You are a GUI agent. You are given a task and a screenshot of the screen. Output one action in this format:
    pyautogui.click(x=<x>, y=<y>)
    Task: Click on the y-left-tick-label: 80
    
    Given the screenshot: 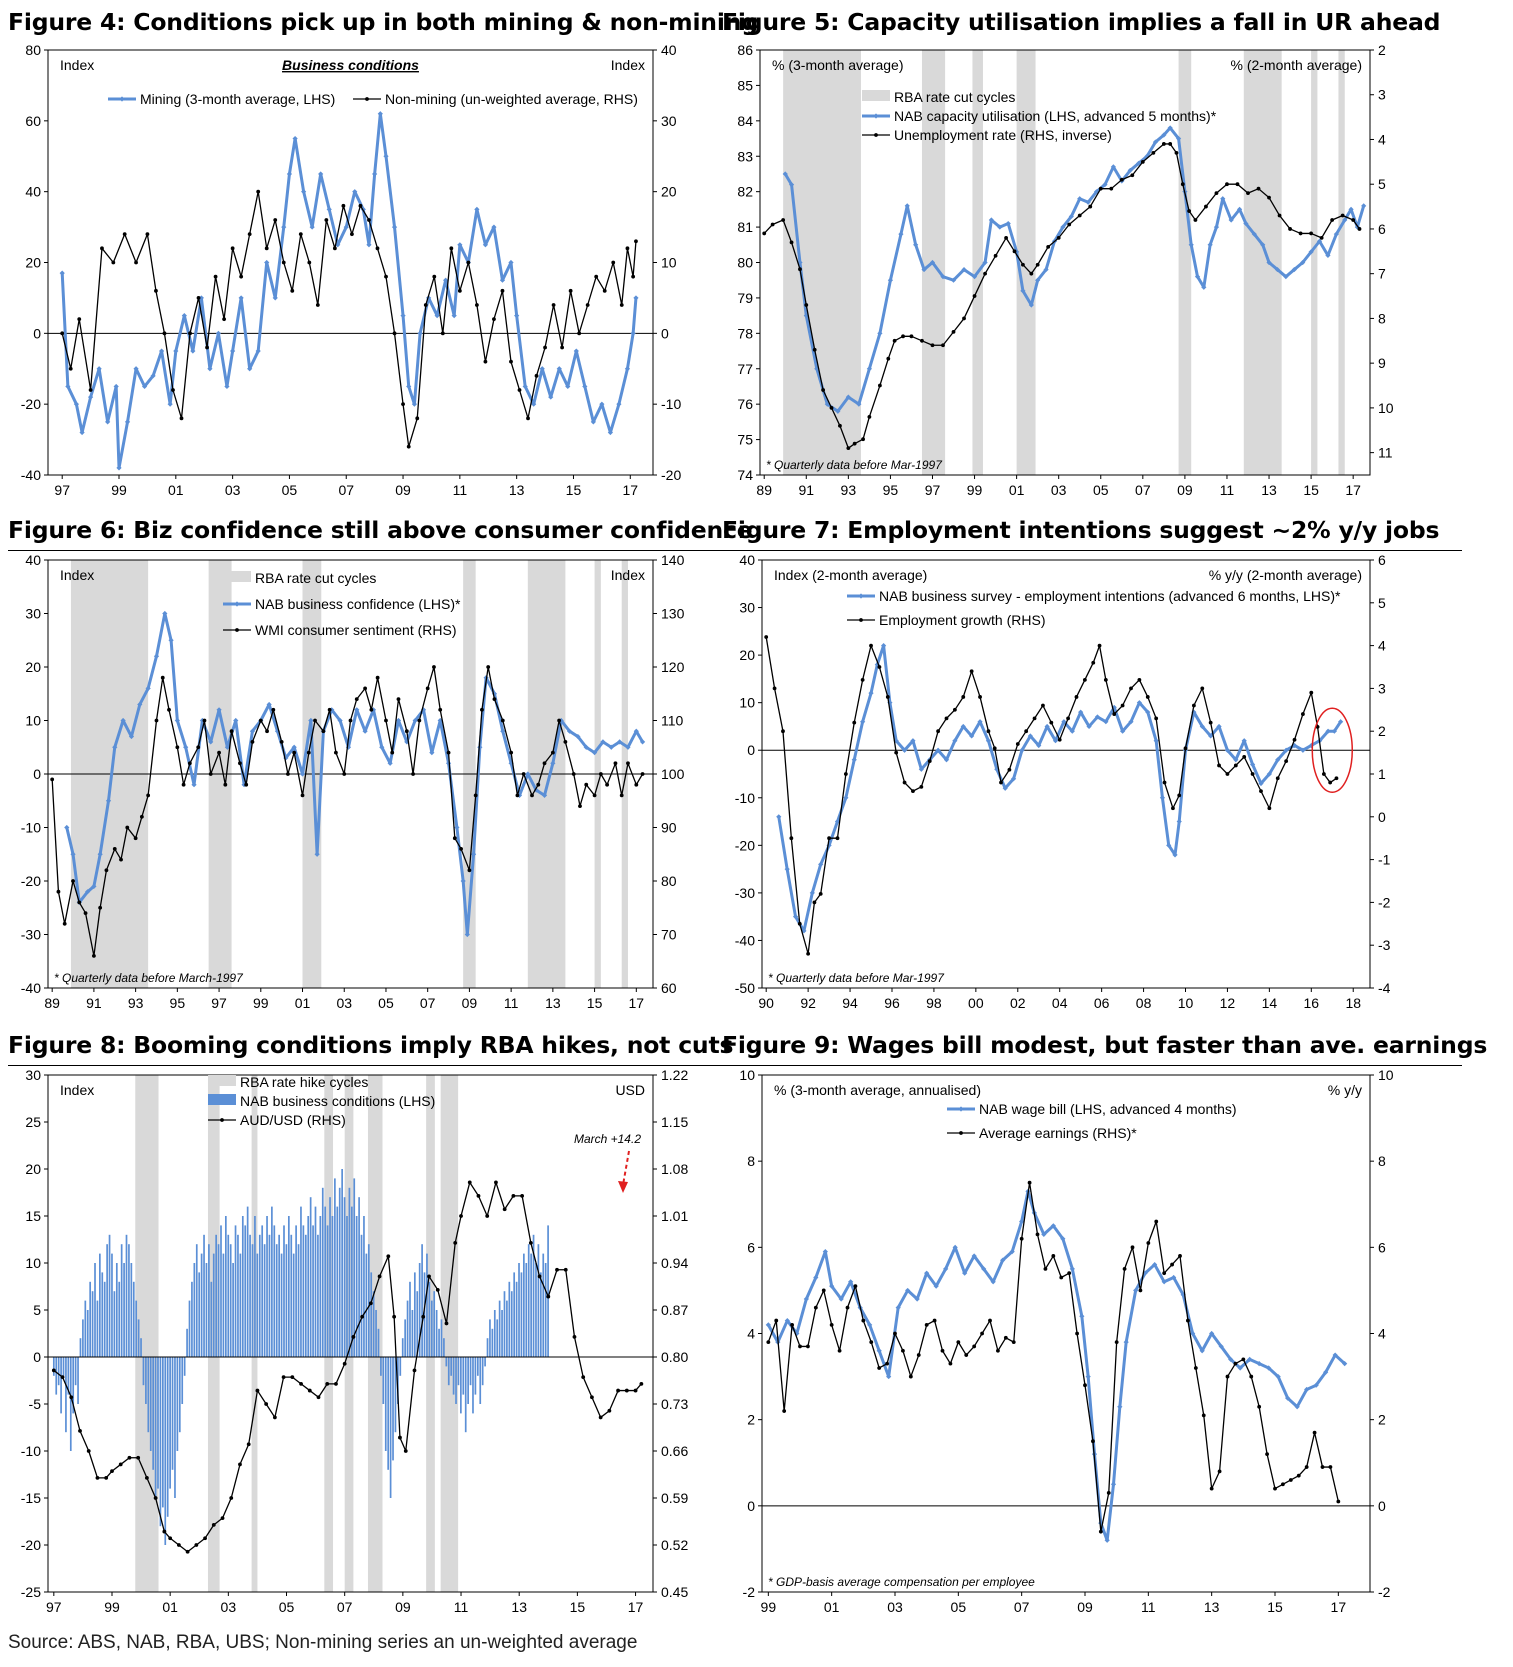 What is the action you would take?
    pyautogui.click(x=745, y=263)
    